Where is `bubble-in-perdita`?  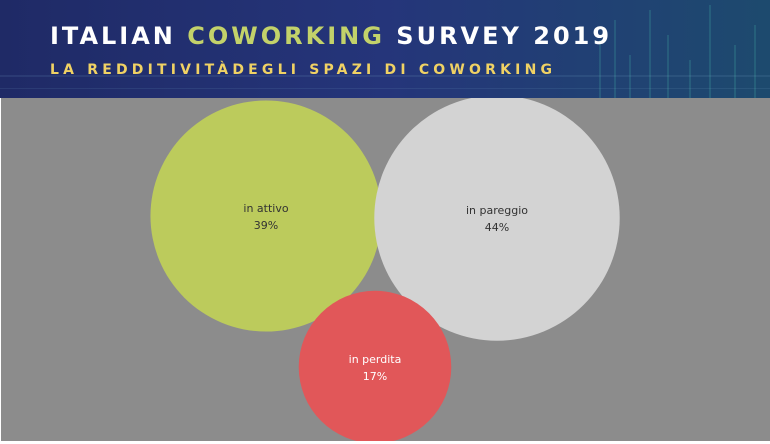
bubble-in-perdita is located at coordinates (375, 365).